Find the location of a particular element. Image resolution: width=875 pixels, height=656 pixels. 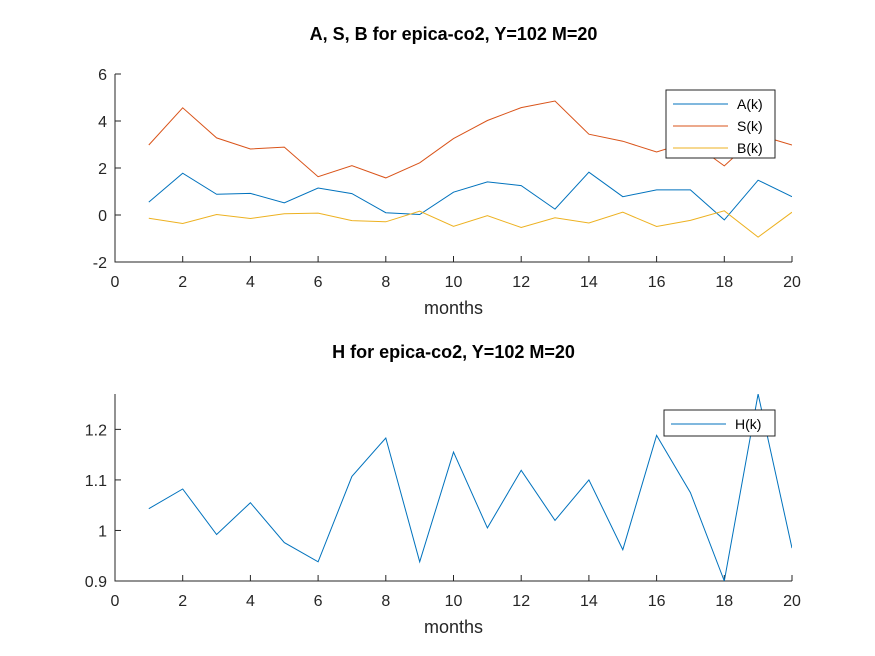

y-tick-label-h: 1 is located at coordinates (102, 531).